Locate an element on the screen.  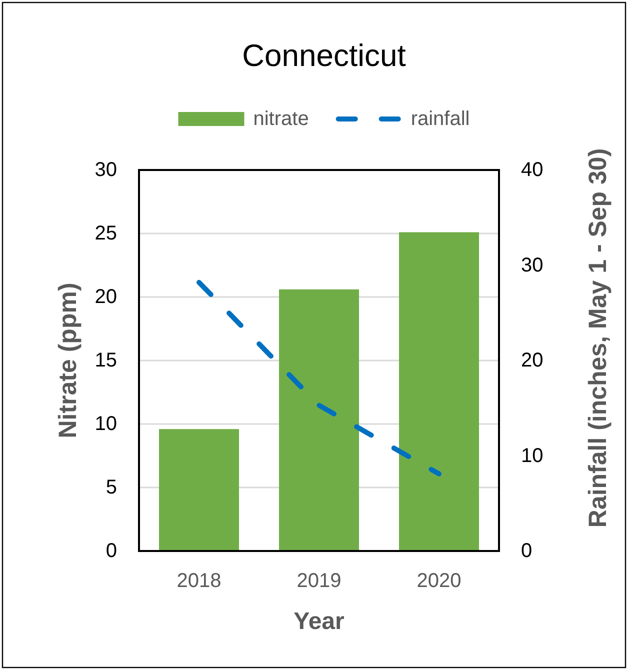
y-tick-label: 15 is located at coordinates (105, 361).